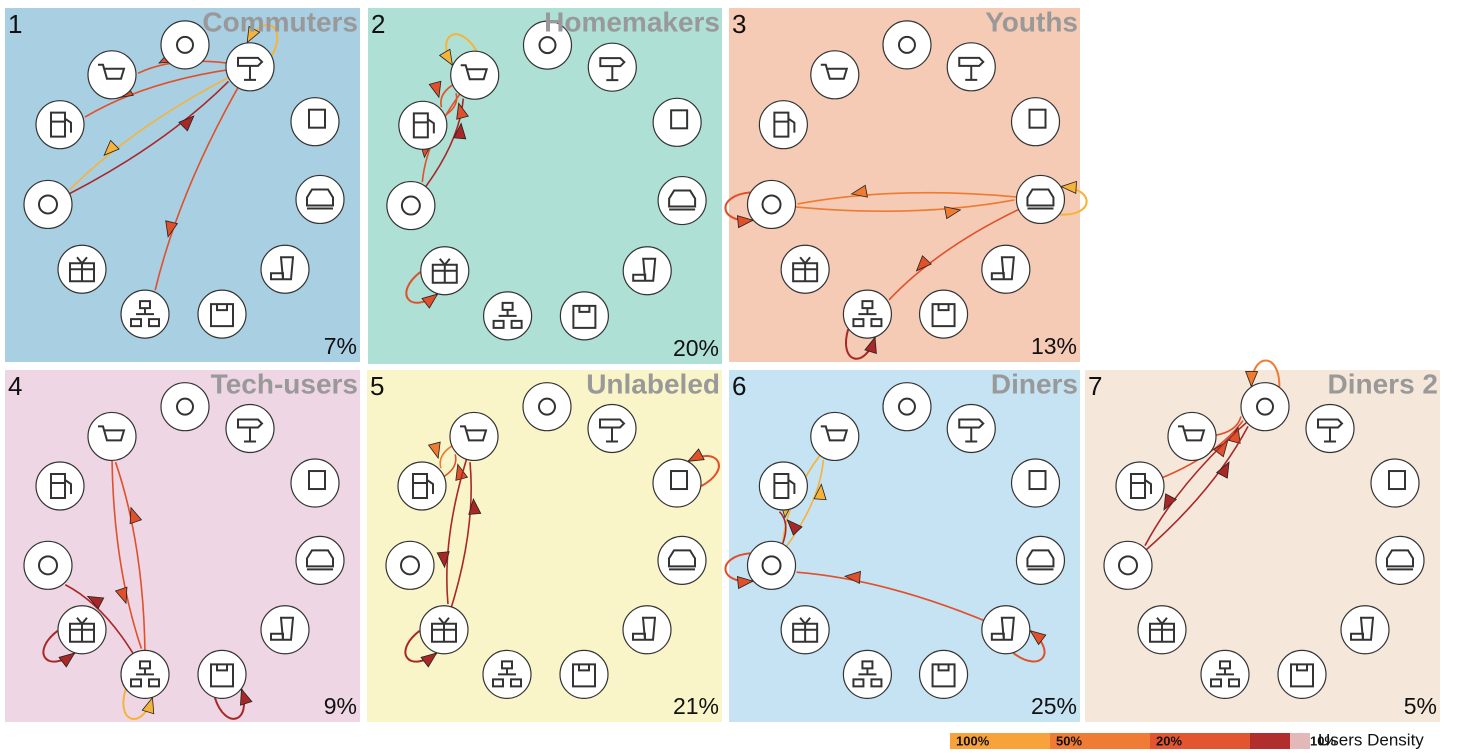 The width and height of the screenshot is (1457, 754). What do you see at coordinates (284, 383) in the screenshot?
I see `panel-label: Tech-users` at bounding box center [284, 383].